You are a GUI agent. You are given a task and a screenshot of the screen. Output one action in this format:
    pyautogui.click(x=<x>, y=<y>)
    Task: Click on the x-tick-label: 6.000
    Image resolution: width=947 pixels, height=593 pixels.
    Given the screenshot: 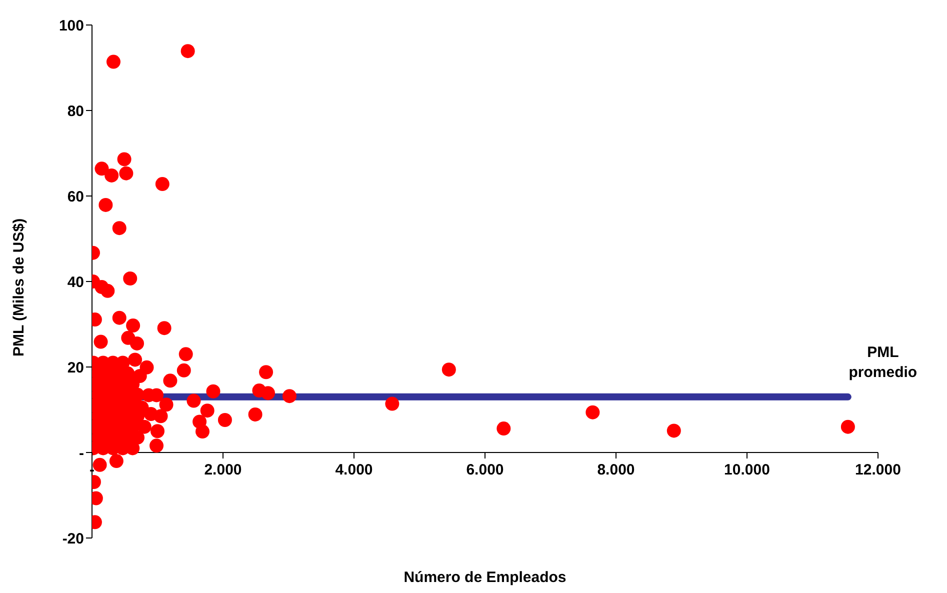 What is the action you would take?
    pyautogui.click(x=485, y=470)
    